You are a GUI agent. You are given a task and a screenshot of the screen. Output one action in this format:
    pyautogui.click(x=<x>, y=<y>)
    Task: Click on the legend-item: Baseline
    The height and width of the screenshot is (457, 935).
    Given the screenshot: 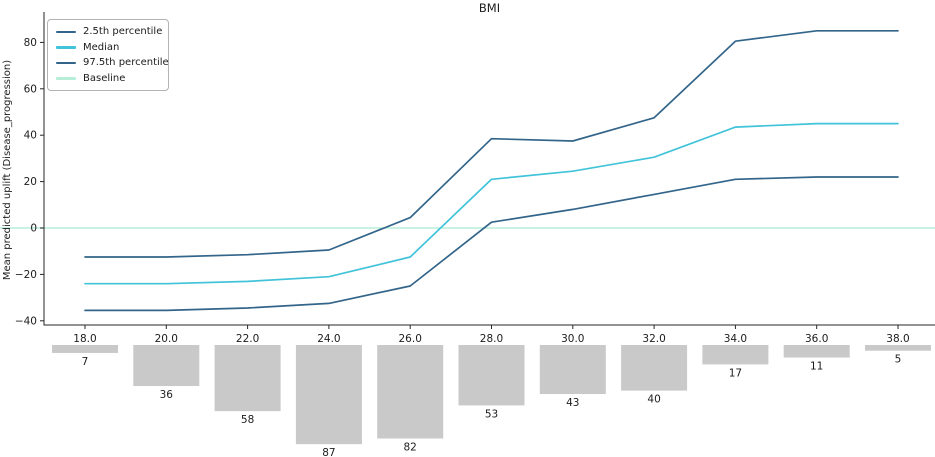 What is the action you would take?
    pyautogui.click(x=109, y=79)
    